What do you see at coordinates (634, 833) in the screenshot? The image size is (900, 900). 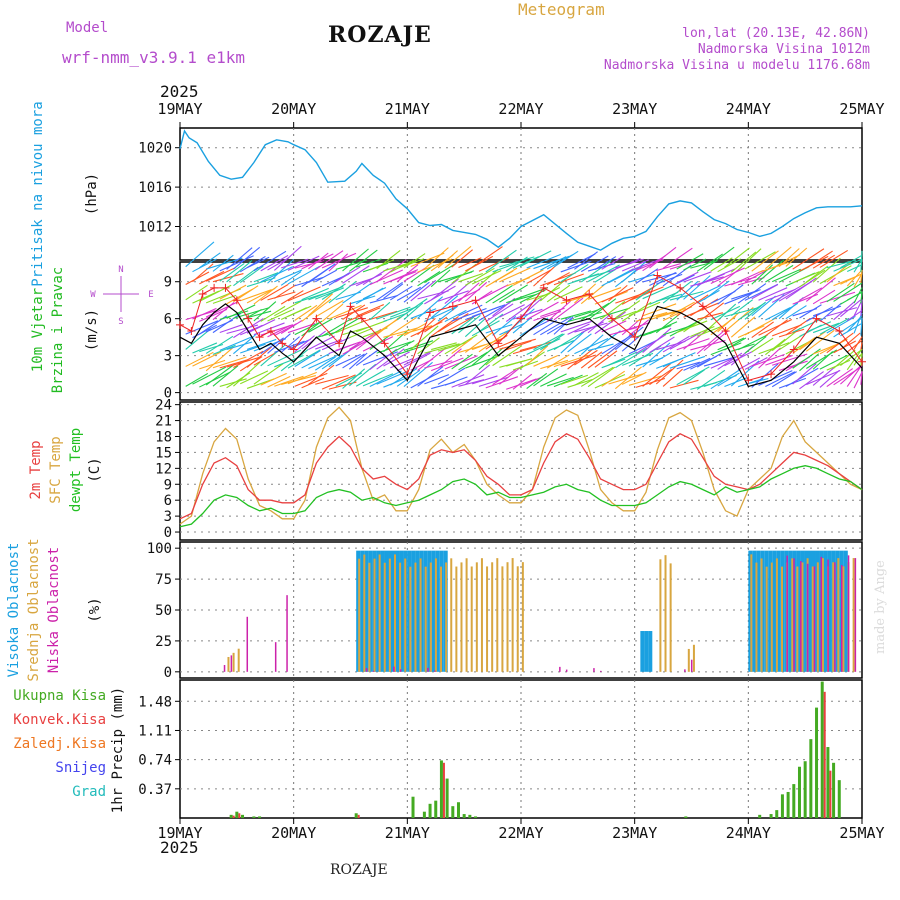 I see `x-tick-label-bottom: 23MAY` at bounding box center [634, 833].